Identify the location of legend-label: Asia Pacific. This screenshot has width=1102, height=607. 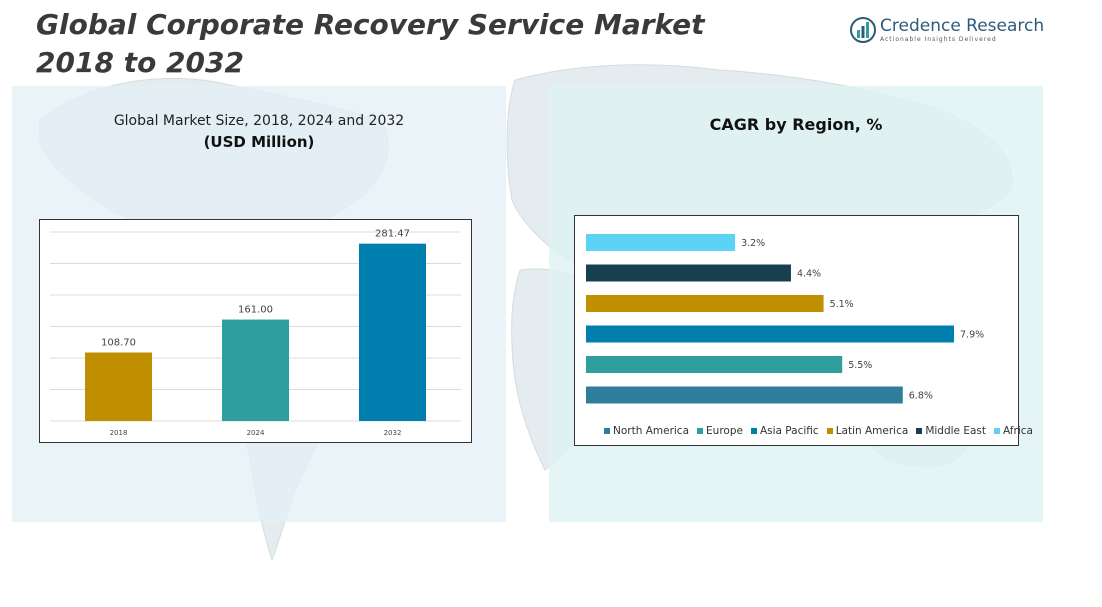
(789, 431).